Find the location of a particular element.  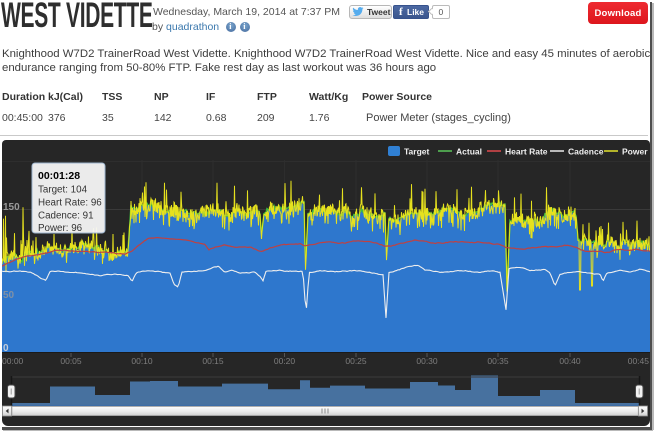

svg-text: 00:05 is located at coordinates (71, 361).